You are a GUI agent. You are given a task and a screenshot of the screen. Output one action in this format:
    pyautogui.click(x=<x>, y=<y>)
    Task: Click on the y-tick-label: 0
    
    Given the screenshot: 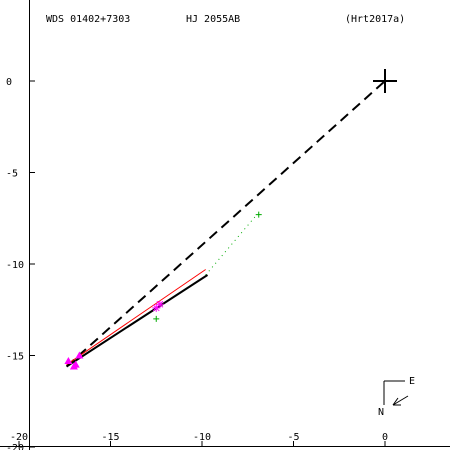 What is the action you would take?
    pyautogui.click(x=9, y=82)
    